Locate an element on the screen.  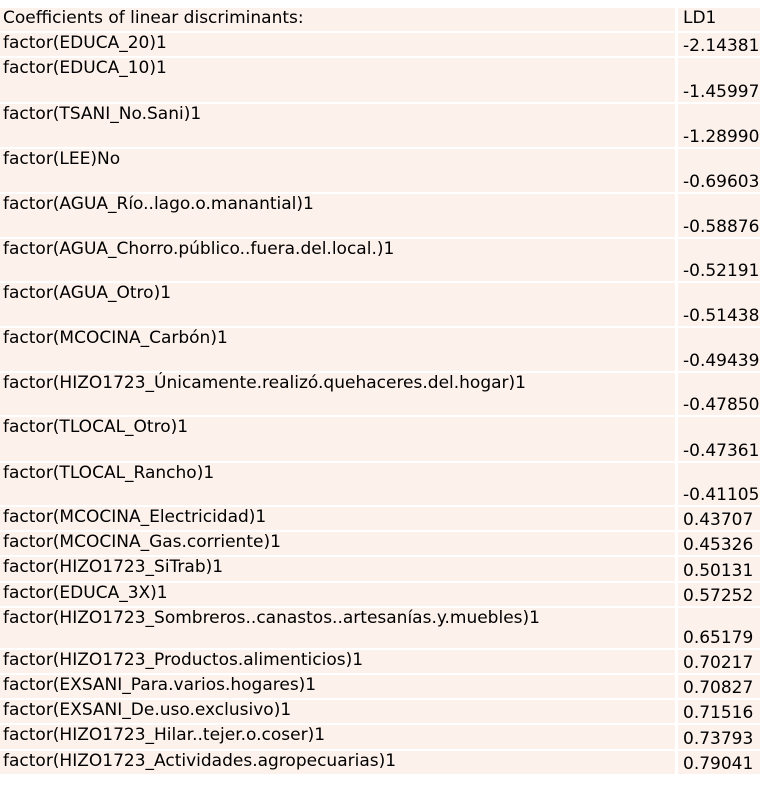
row-value: 0.70217 is located at coordinates (717, 662).